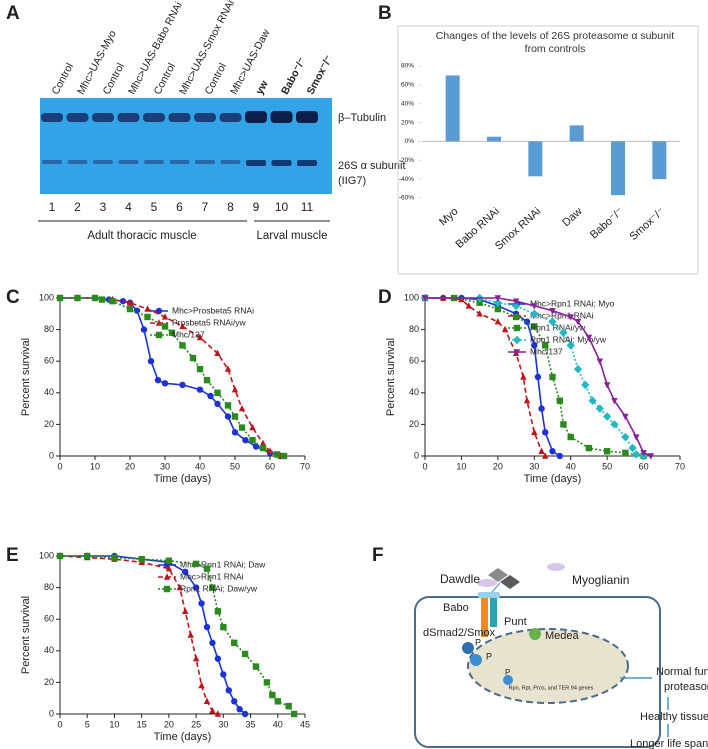 The height and width of the screenshot is (749, 708). I want to click on lane-number: 2, so click(77, 207).